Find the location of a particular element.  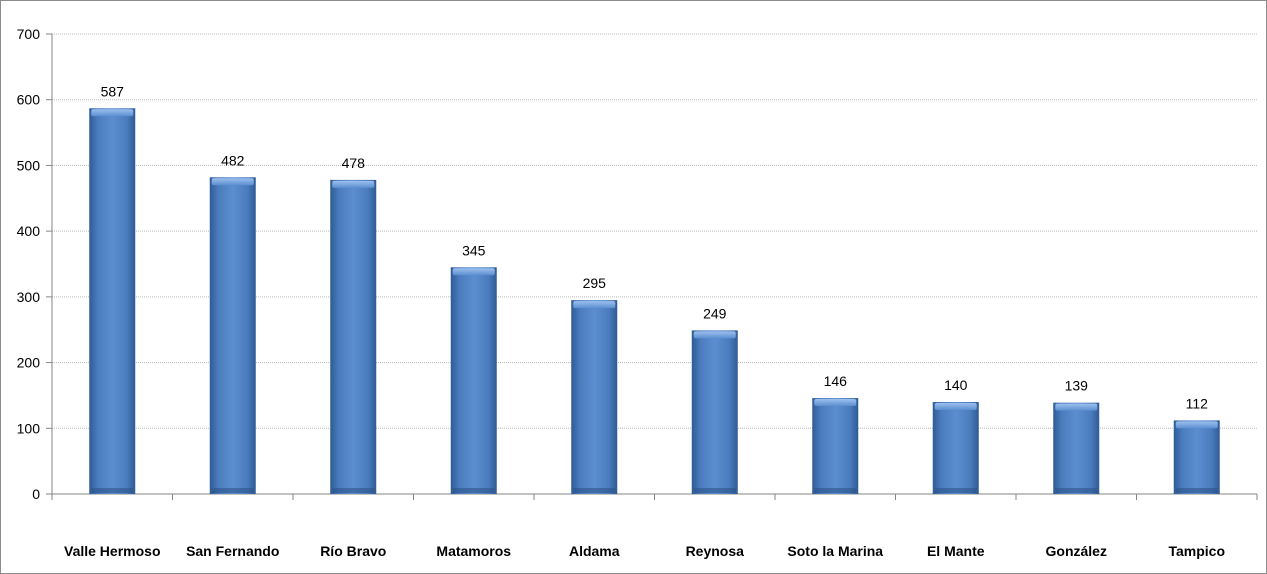

data-label: 295 is located at coordinates (595, 283).